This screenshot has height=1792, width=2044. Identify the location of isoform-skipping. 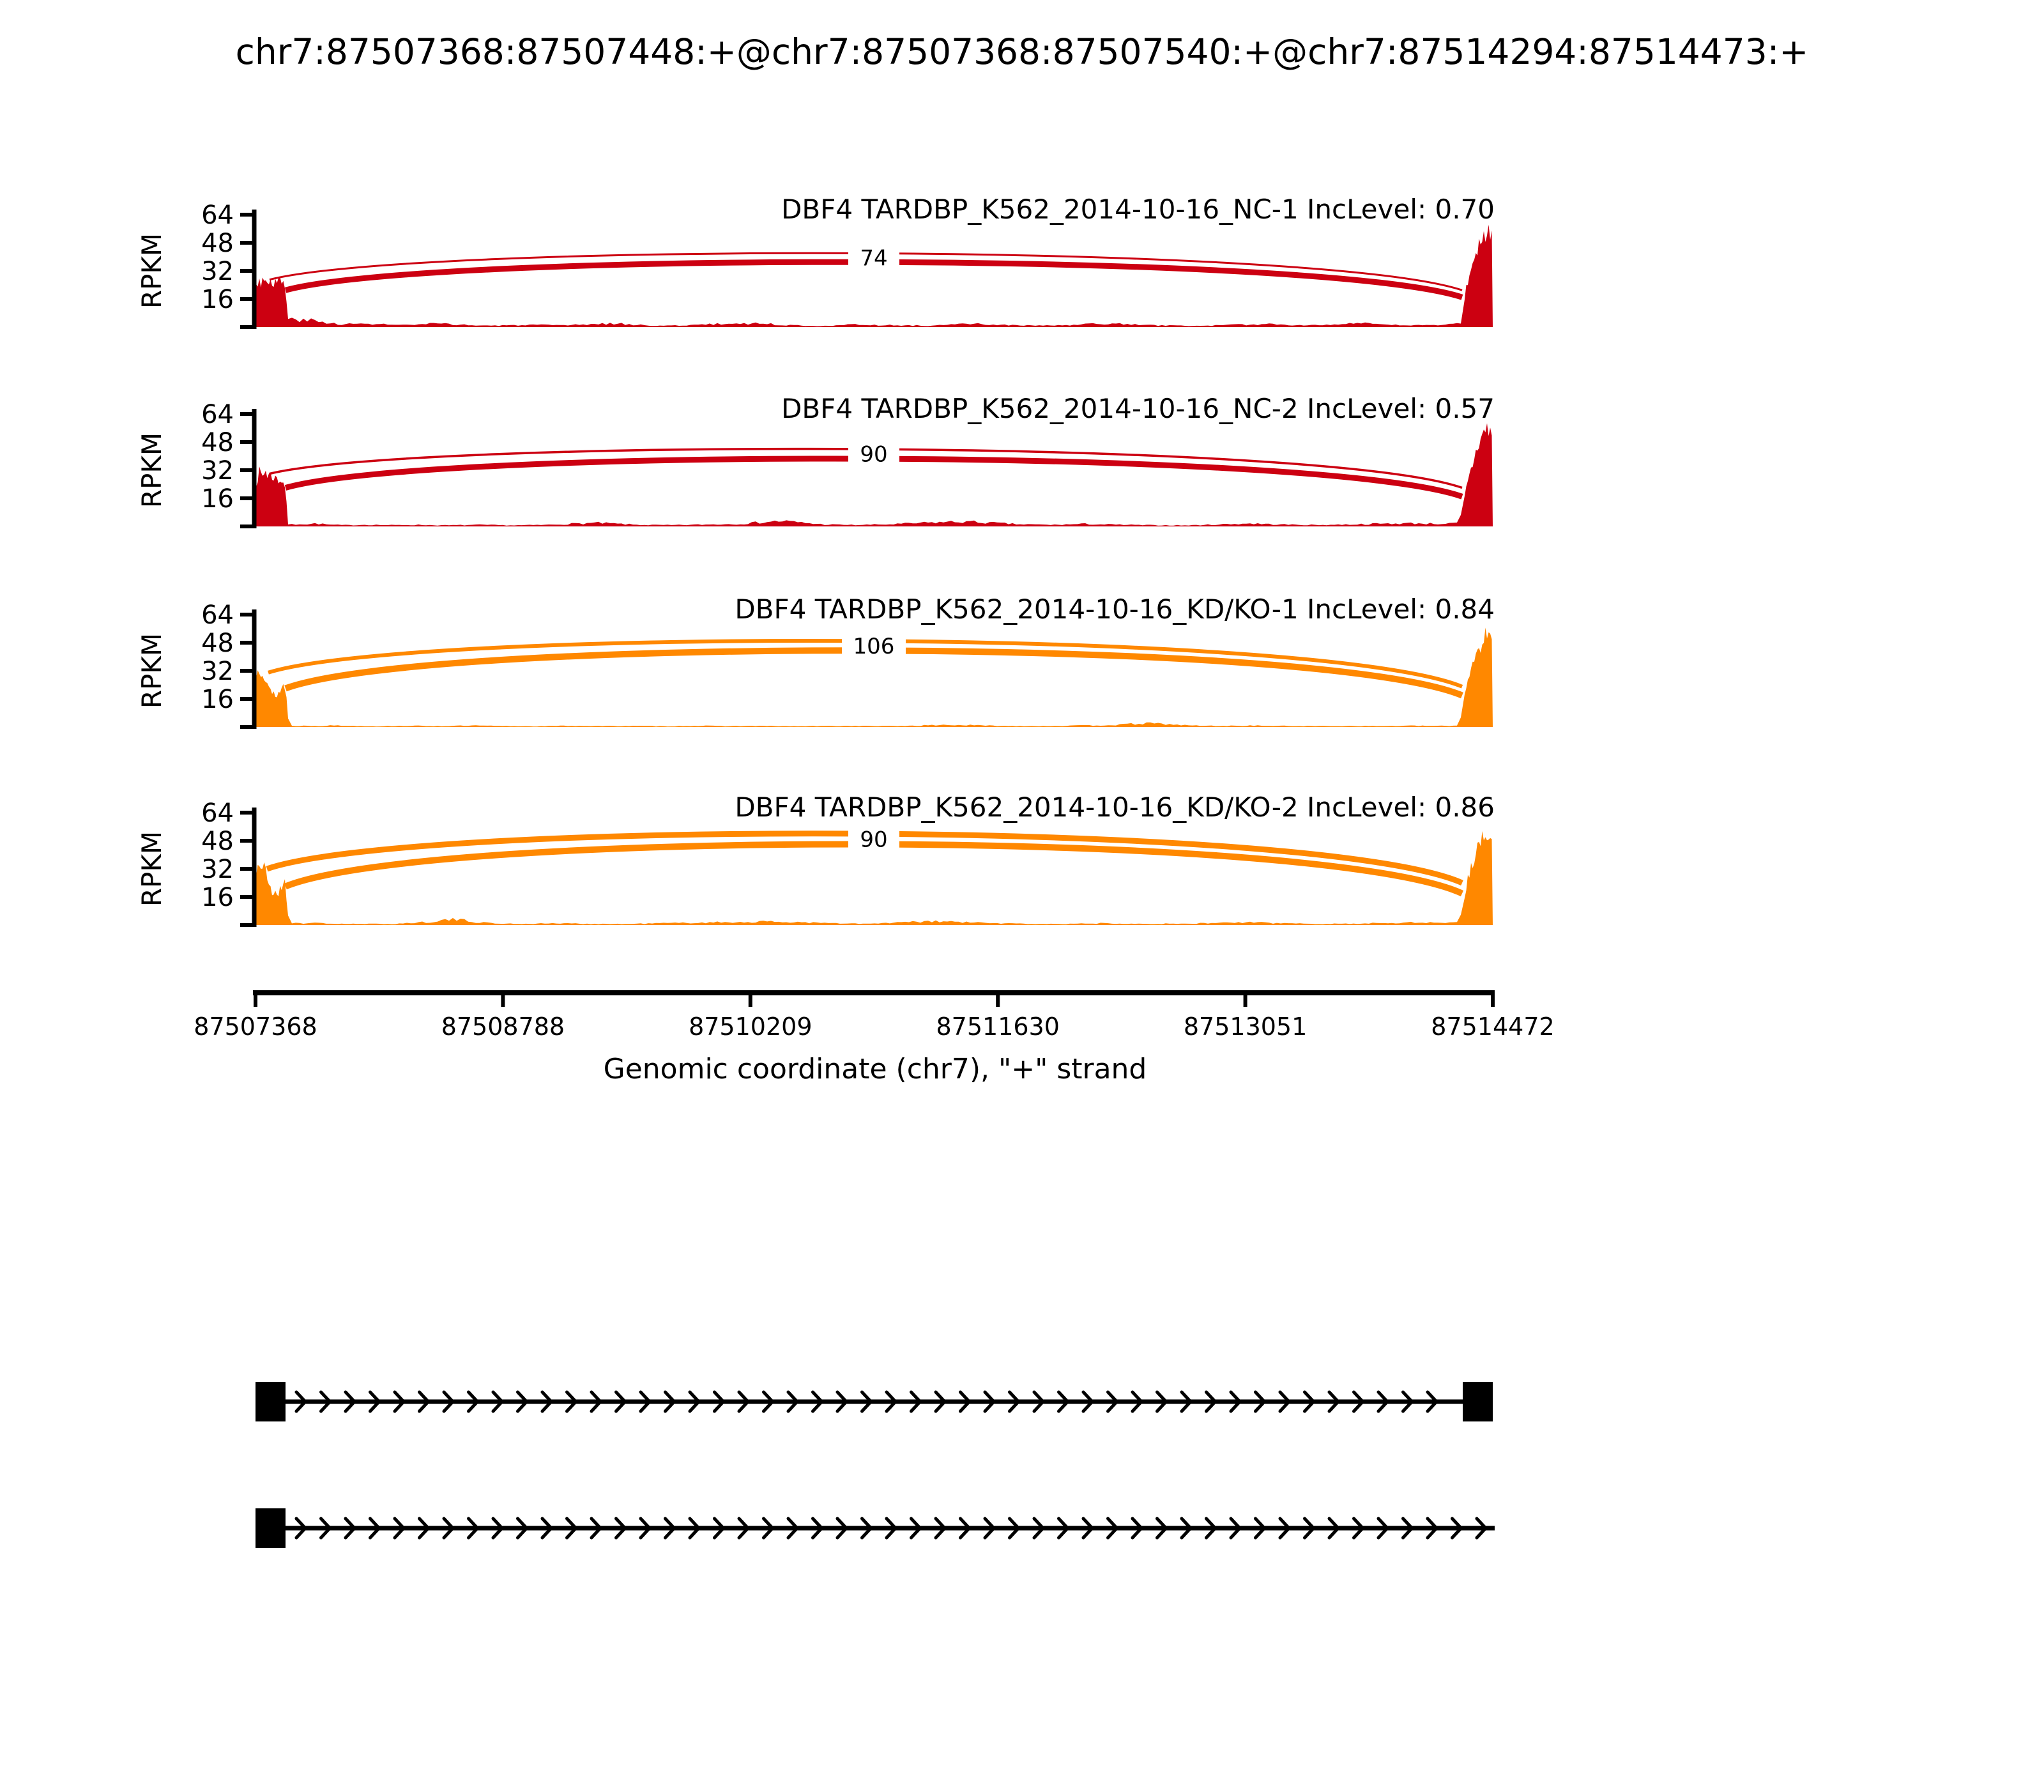
(875, 1528).